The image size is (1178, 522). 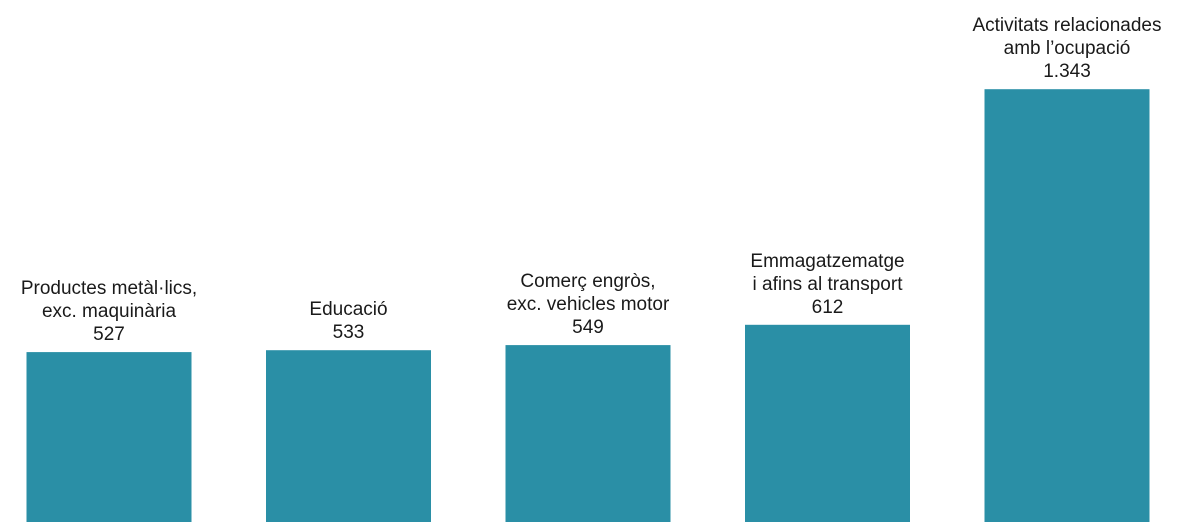 What do you see at coordinates (348, 309) in the screenshot?
I see `category-label: Educació` at bounding box center [348, 309].